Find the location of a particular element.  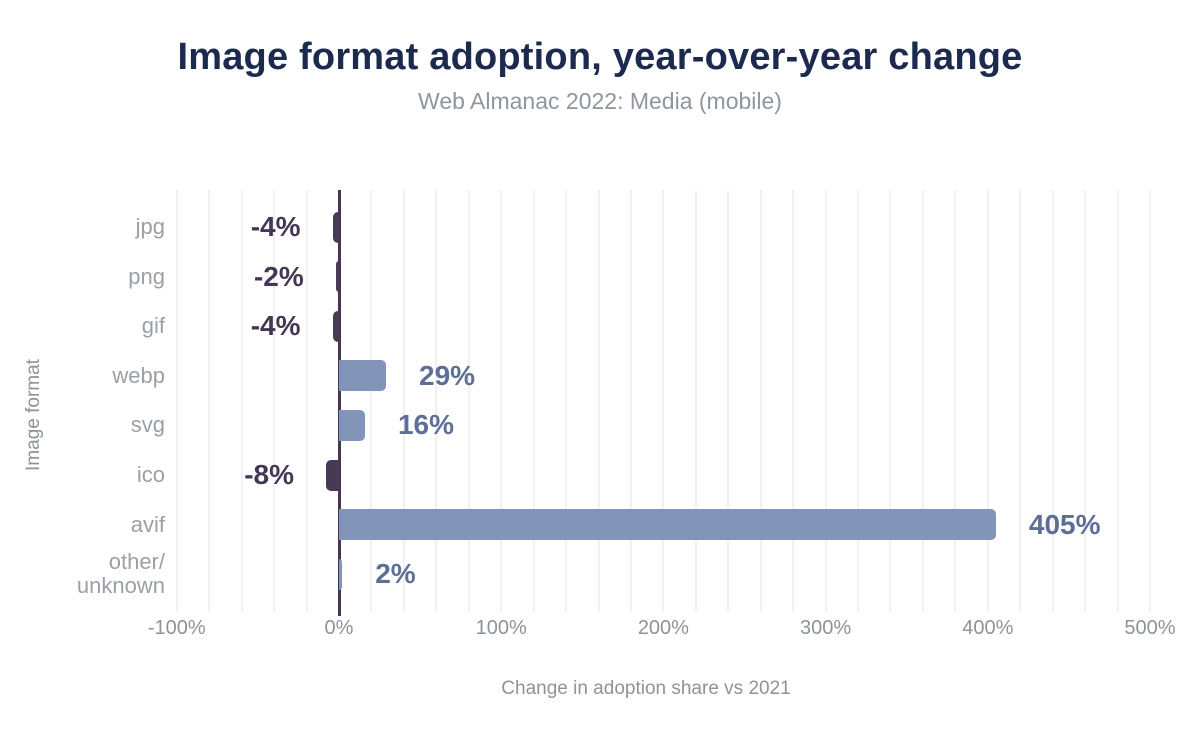

zero-baseline is located at coordinates (339, 403).